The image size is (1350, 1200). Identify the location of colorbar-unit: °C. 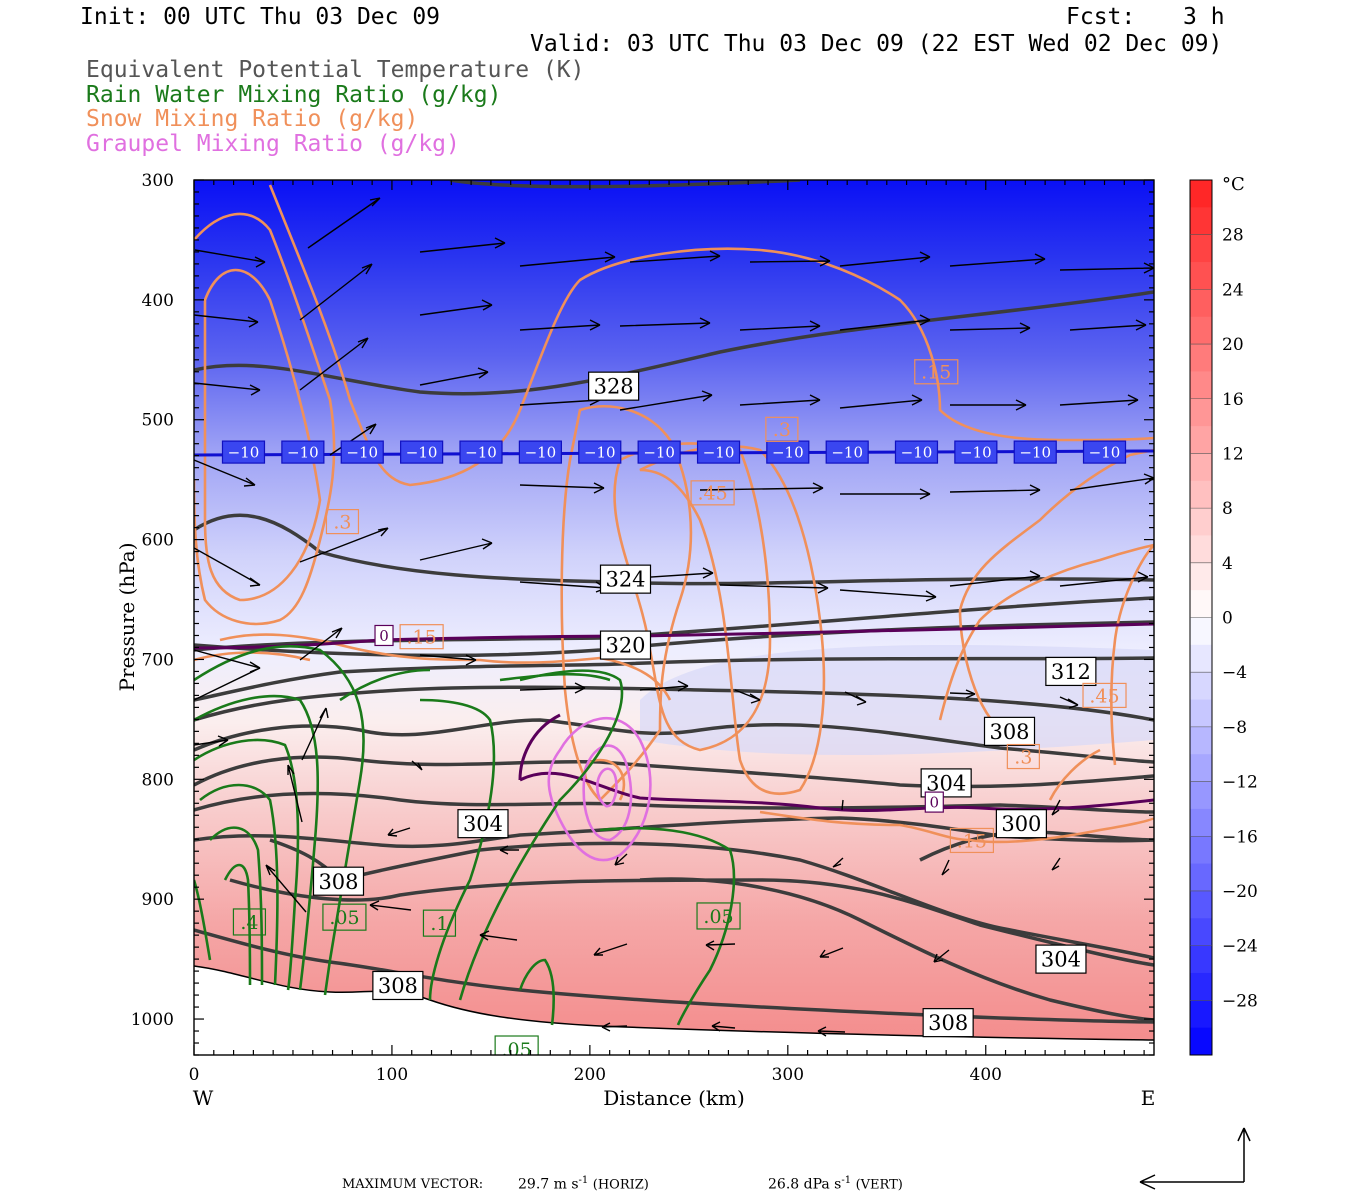
(1233, 184).